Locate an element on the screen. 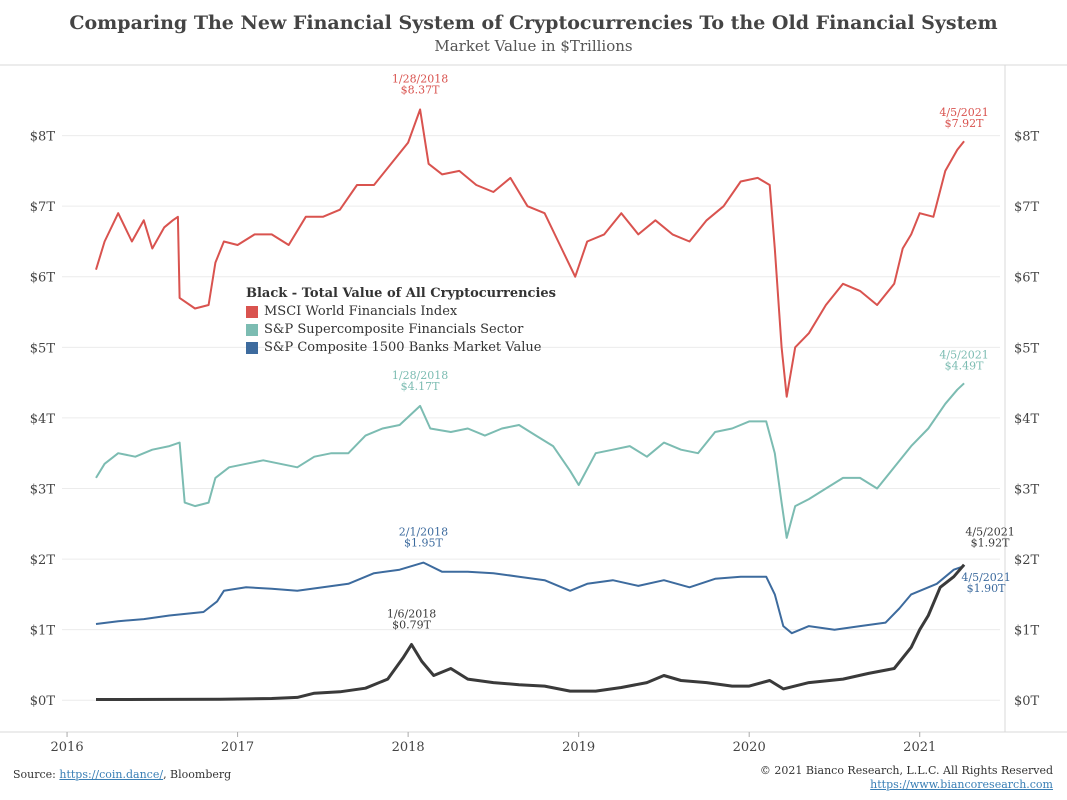 This screenshot has width=1067, height=800. y-tick-label-right: $2T is located at coordinates (1027, 560).